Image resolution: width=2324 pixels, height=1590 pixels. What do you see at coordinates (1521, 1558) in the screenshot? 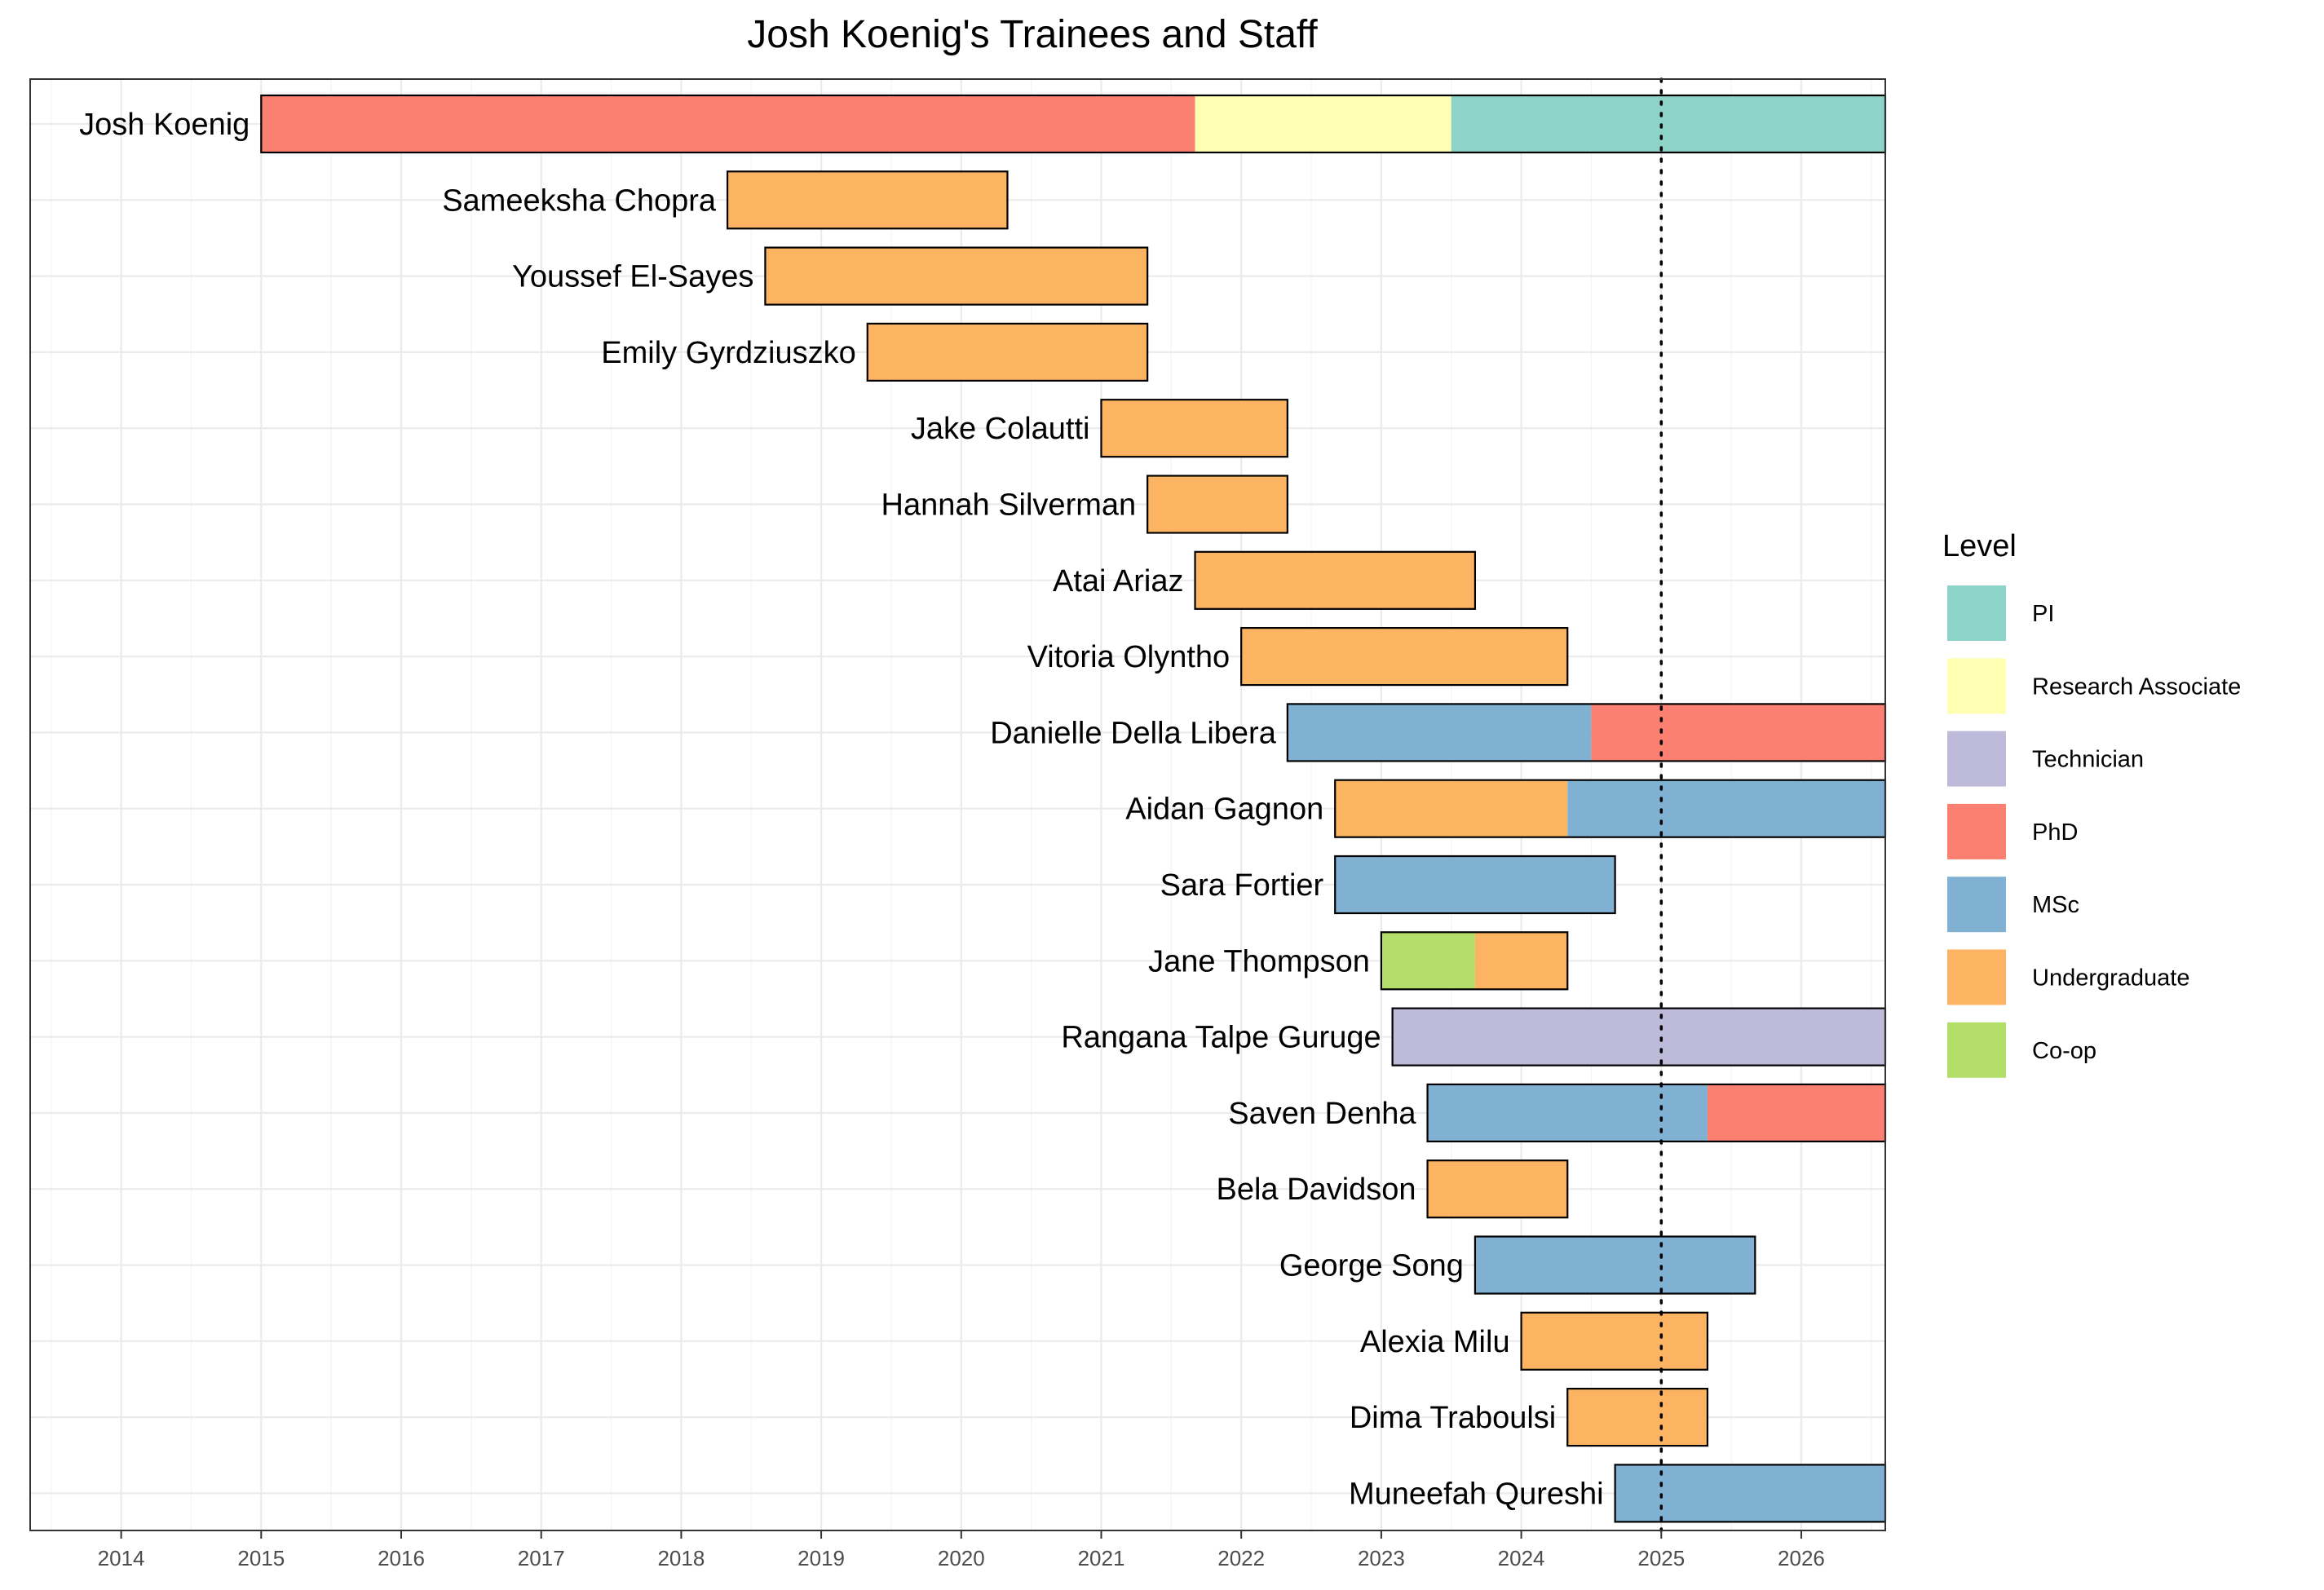
I see `x-tick-label: 2024` at bounding box center [1521, 1558].